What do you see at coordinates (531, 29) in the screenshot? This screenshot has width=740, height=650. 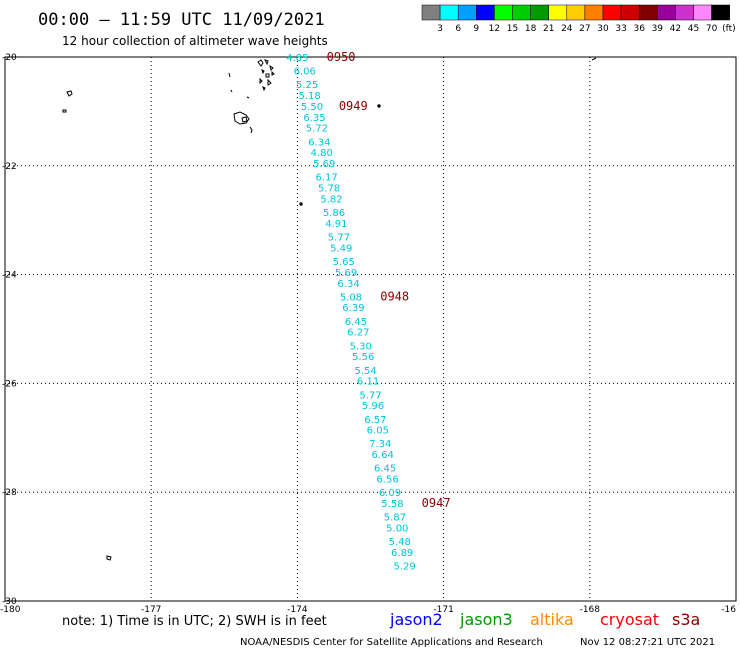 I see `legend-label: 18` at bounding box center [531, 29].